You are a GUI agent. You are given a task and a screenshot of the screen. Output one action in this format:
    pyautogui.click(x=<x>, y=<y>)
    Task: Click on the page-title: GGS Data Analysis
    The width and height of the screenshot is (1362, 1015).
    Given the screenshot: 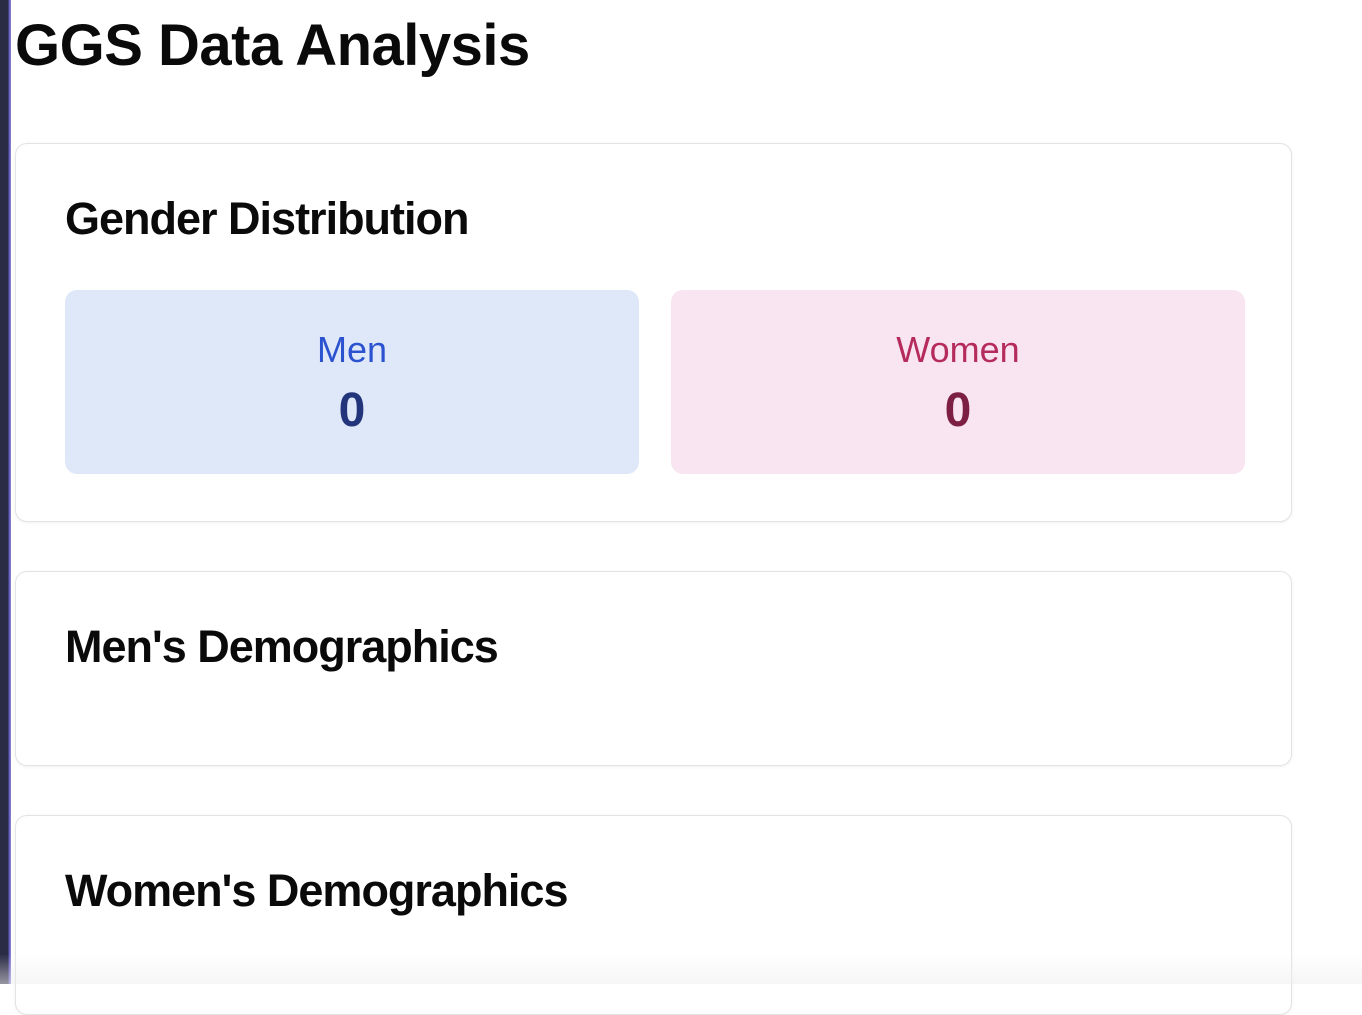 What is the action you would take?
    pyautogui.click(x=272, y=45)
    